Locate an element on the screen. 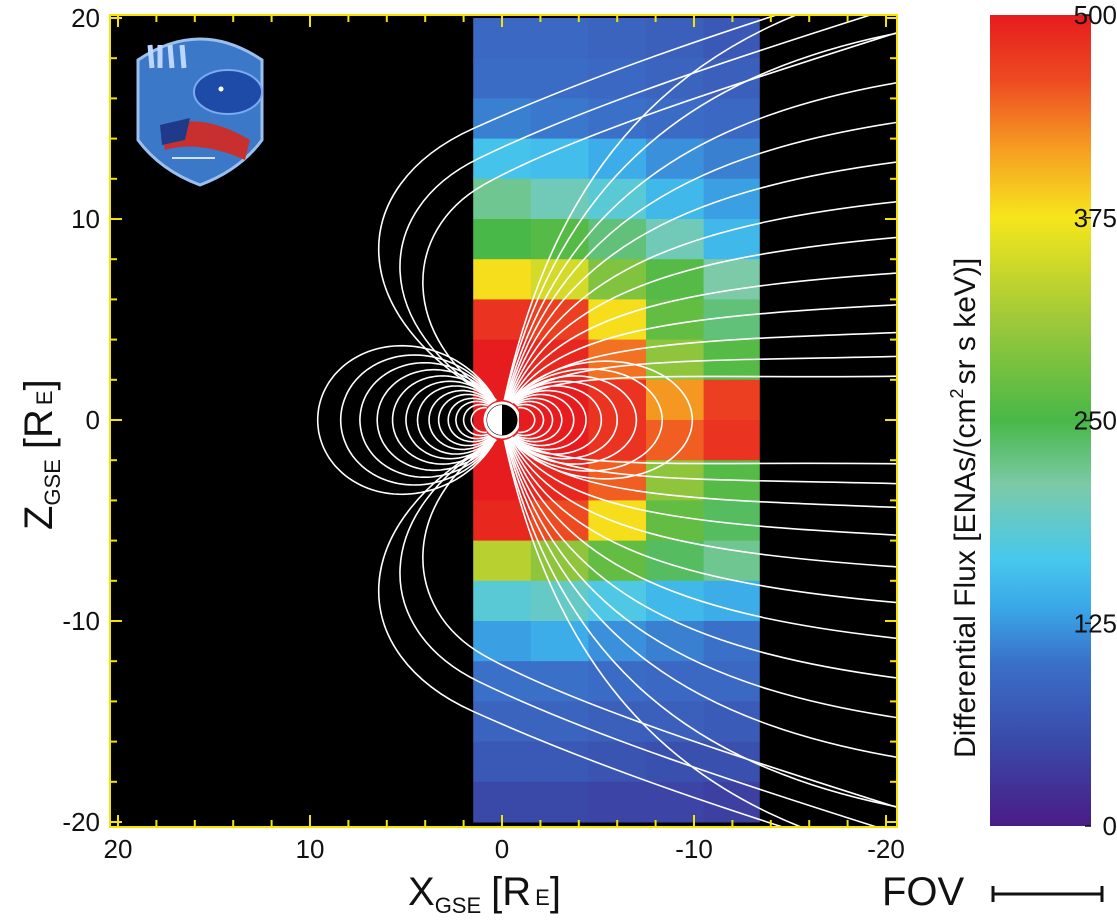 The width and height of the screenshot is (1117, 924). y-axis-label: ZGSE[RE] is located at coordinates (41, 454).